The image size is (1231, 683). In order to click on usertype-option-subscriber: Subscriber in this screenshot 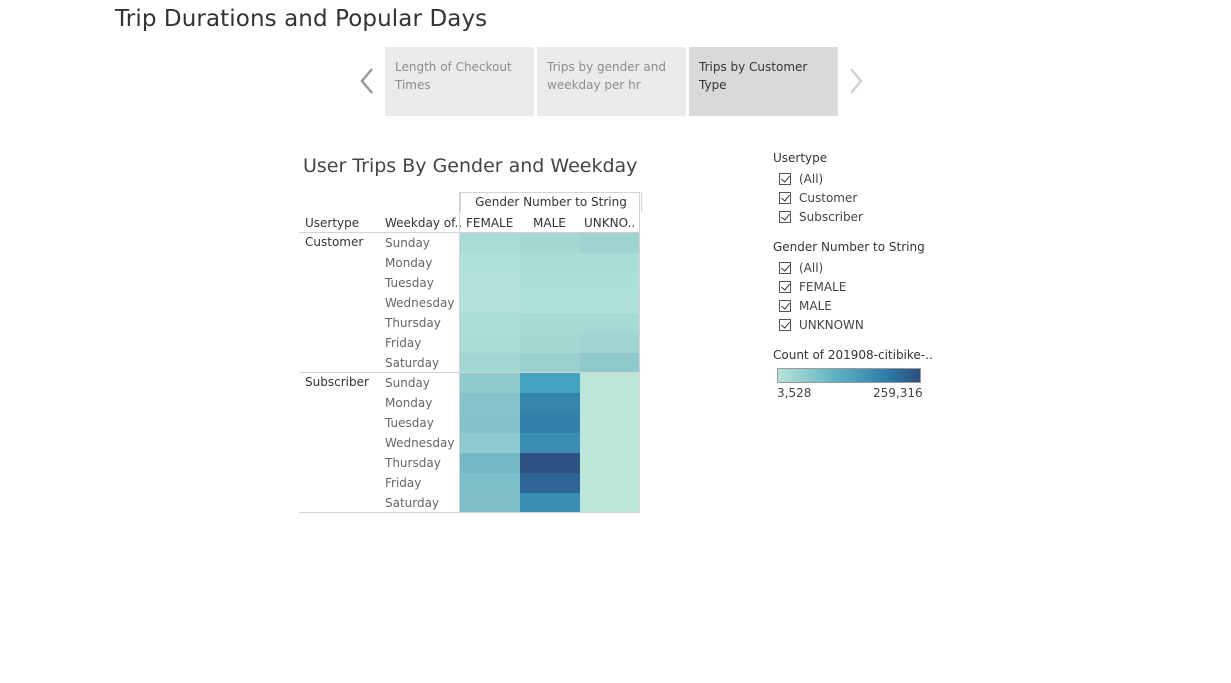, I will do `click(821, 217)`.